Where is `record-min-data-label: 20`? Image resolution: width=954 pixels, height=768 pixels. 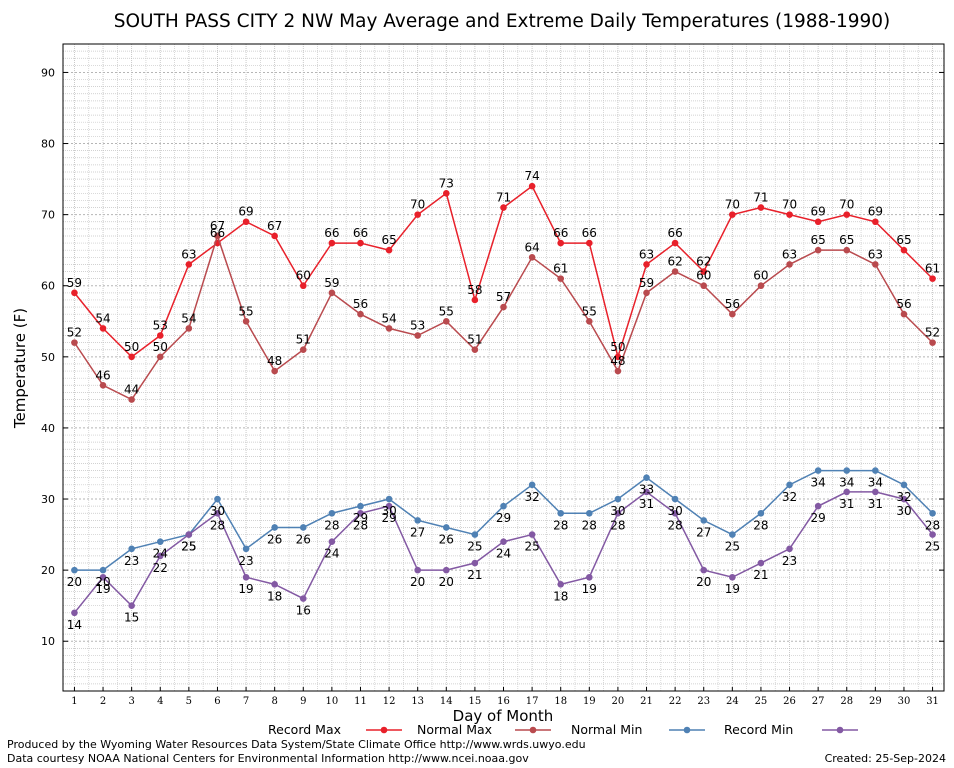
record-min-data-label: 20 is located at coordinates (417, 582).